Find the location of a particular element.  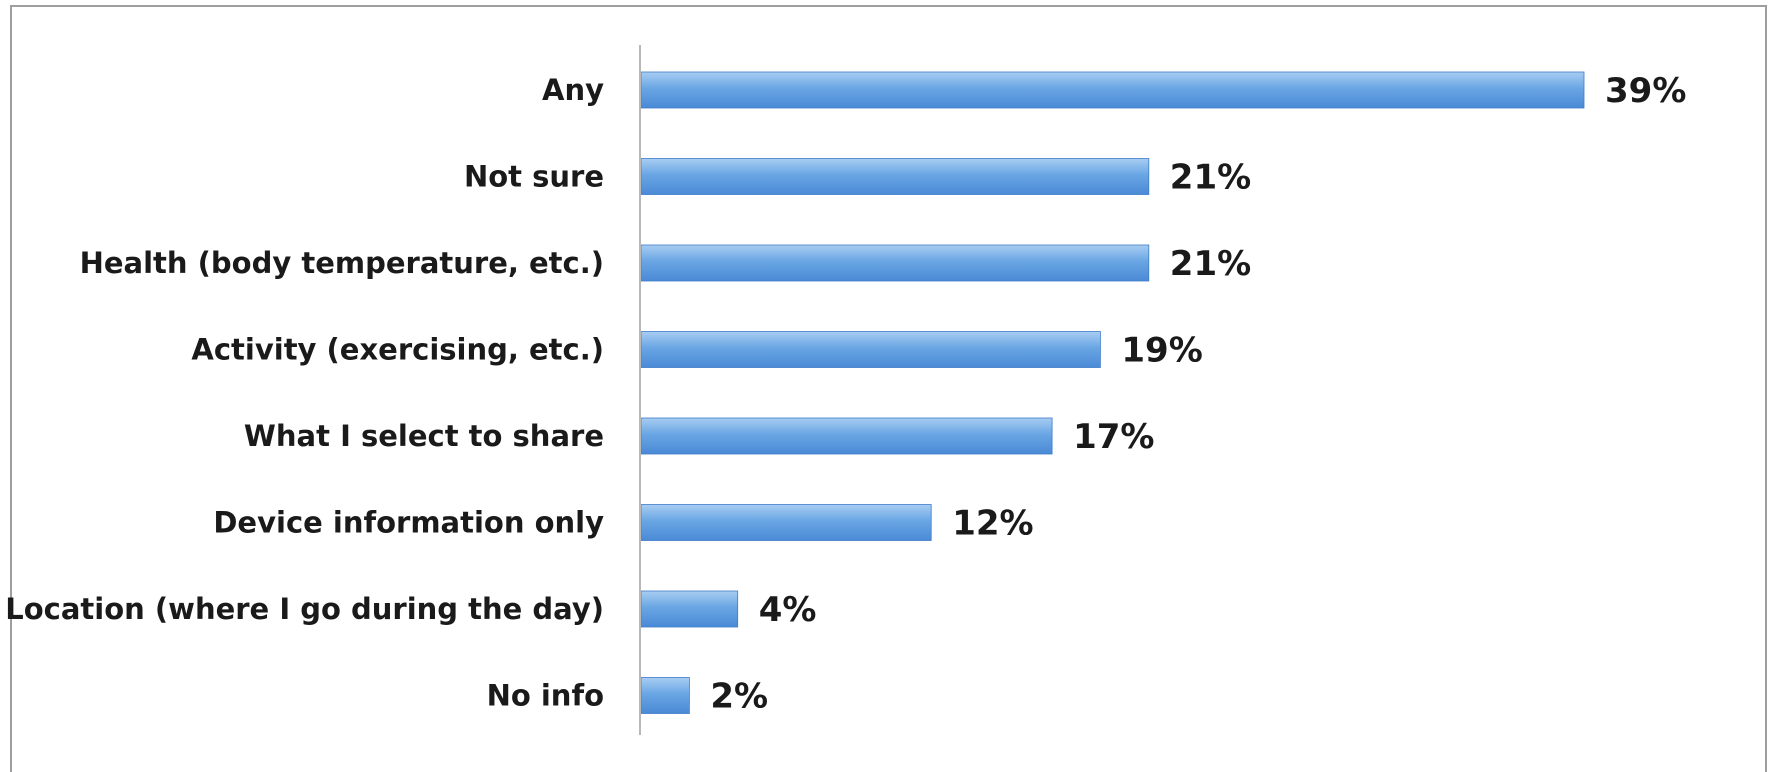

bar-group-health-body-temperature-etc: Health (body temperature, etc.) 21% is located at coordinates (666, 264).